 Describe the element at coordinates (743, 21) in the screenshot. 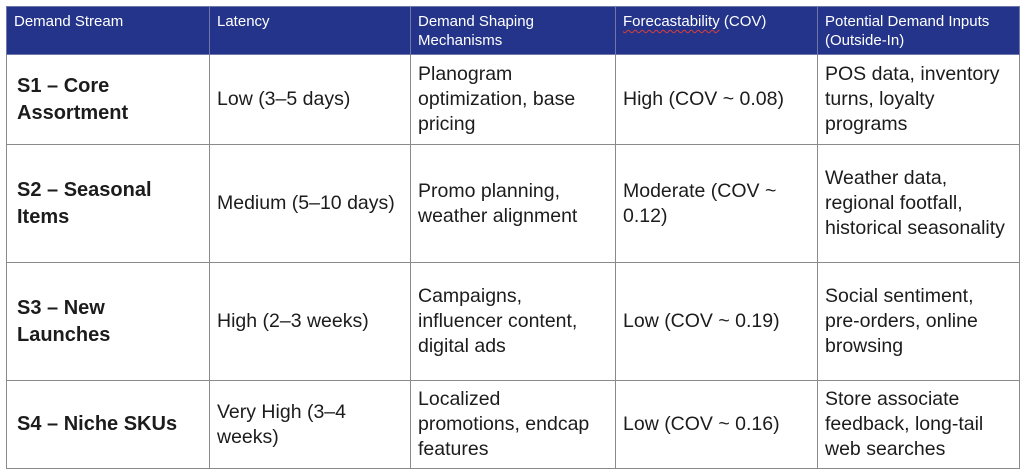

I see `header-forecastability-suffix: (COV)` at that location.